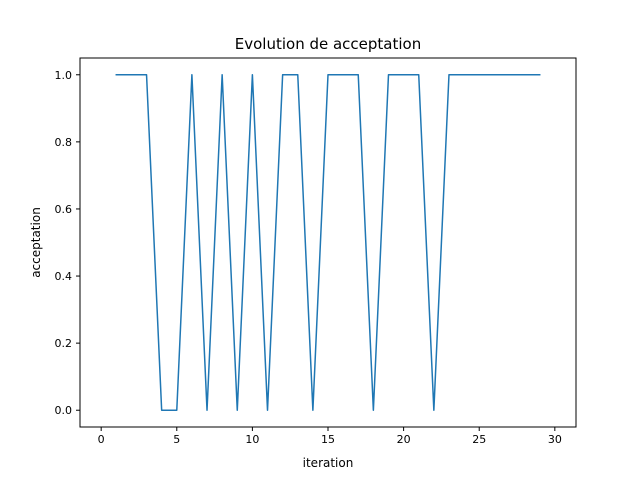 This screenshot has width=640, height=485. I want to click on x-axis-ticks: 0 5 10 15 20 25 30, so click(330, 436).